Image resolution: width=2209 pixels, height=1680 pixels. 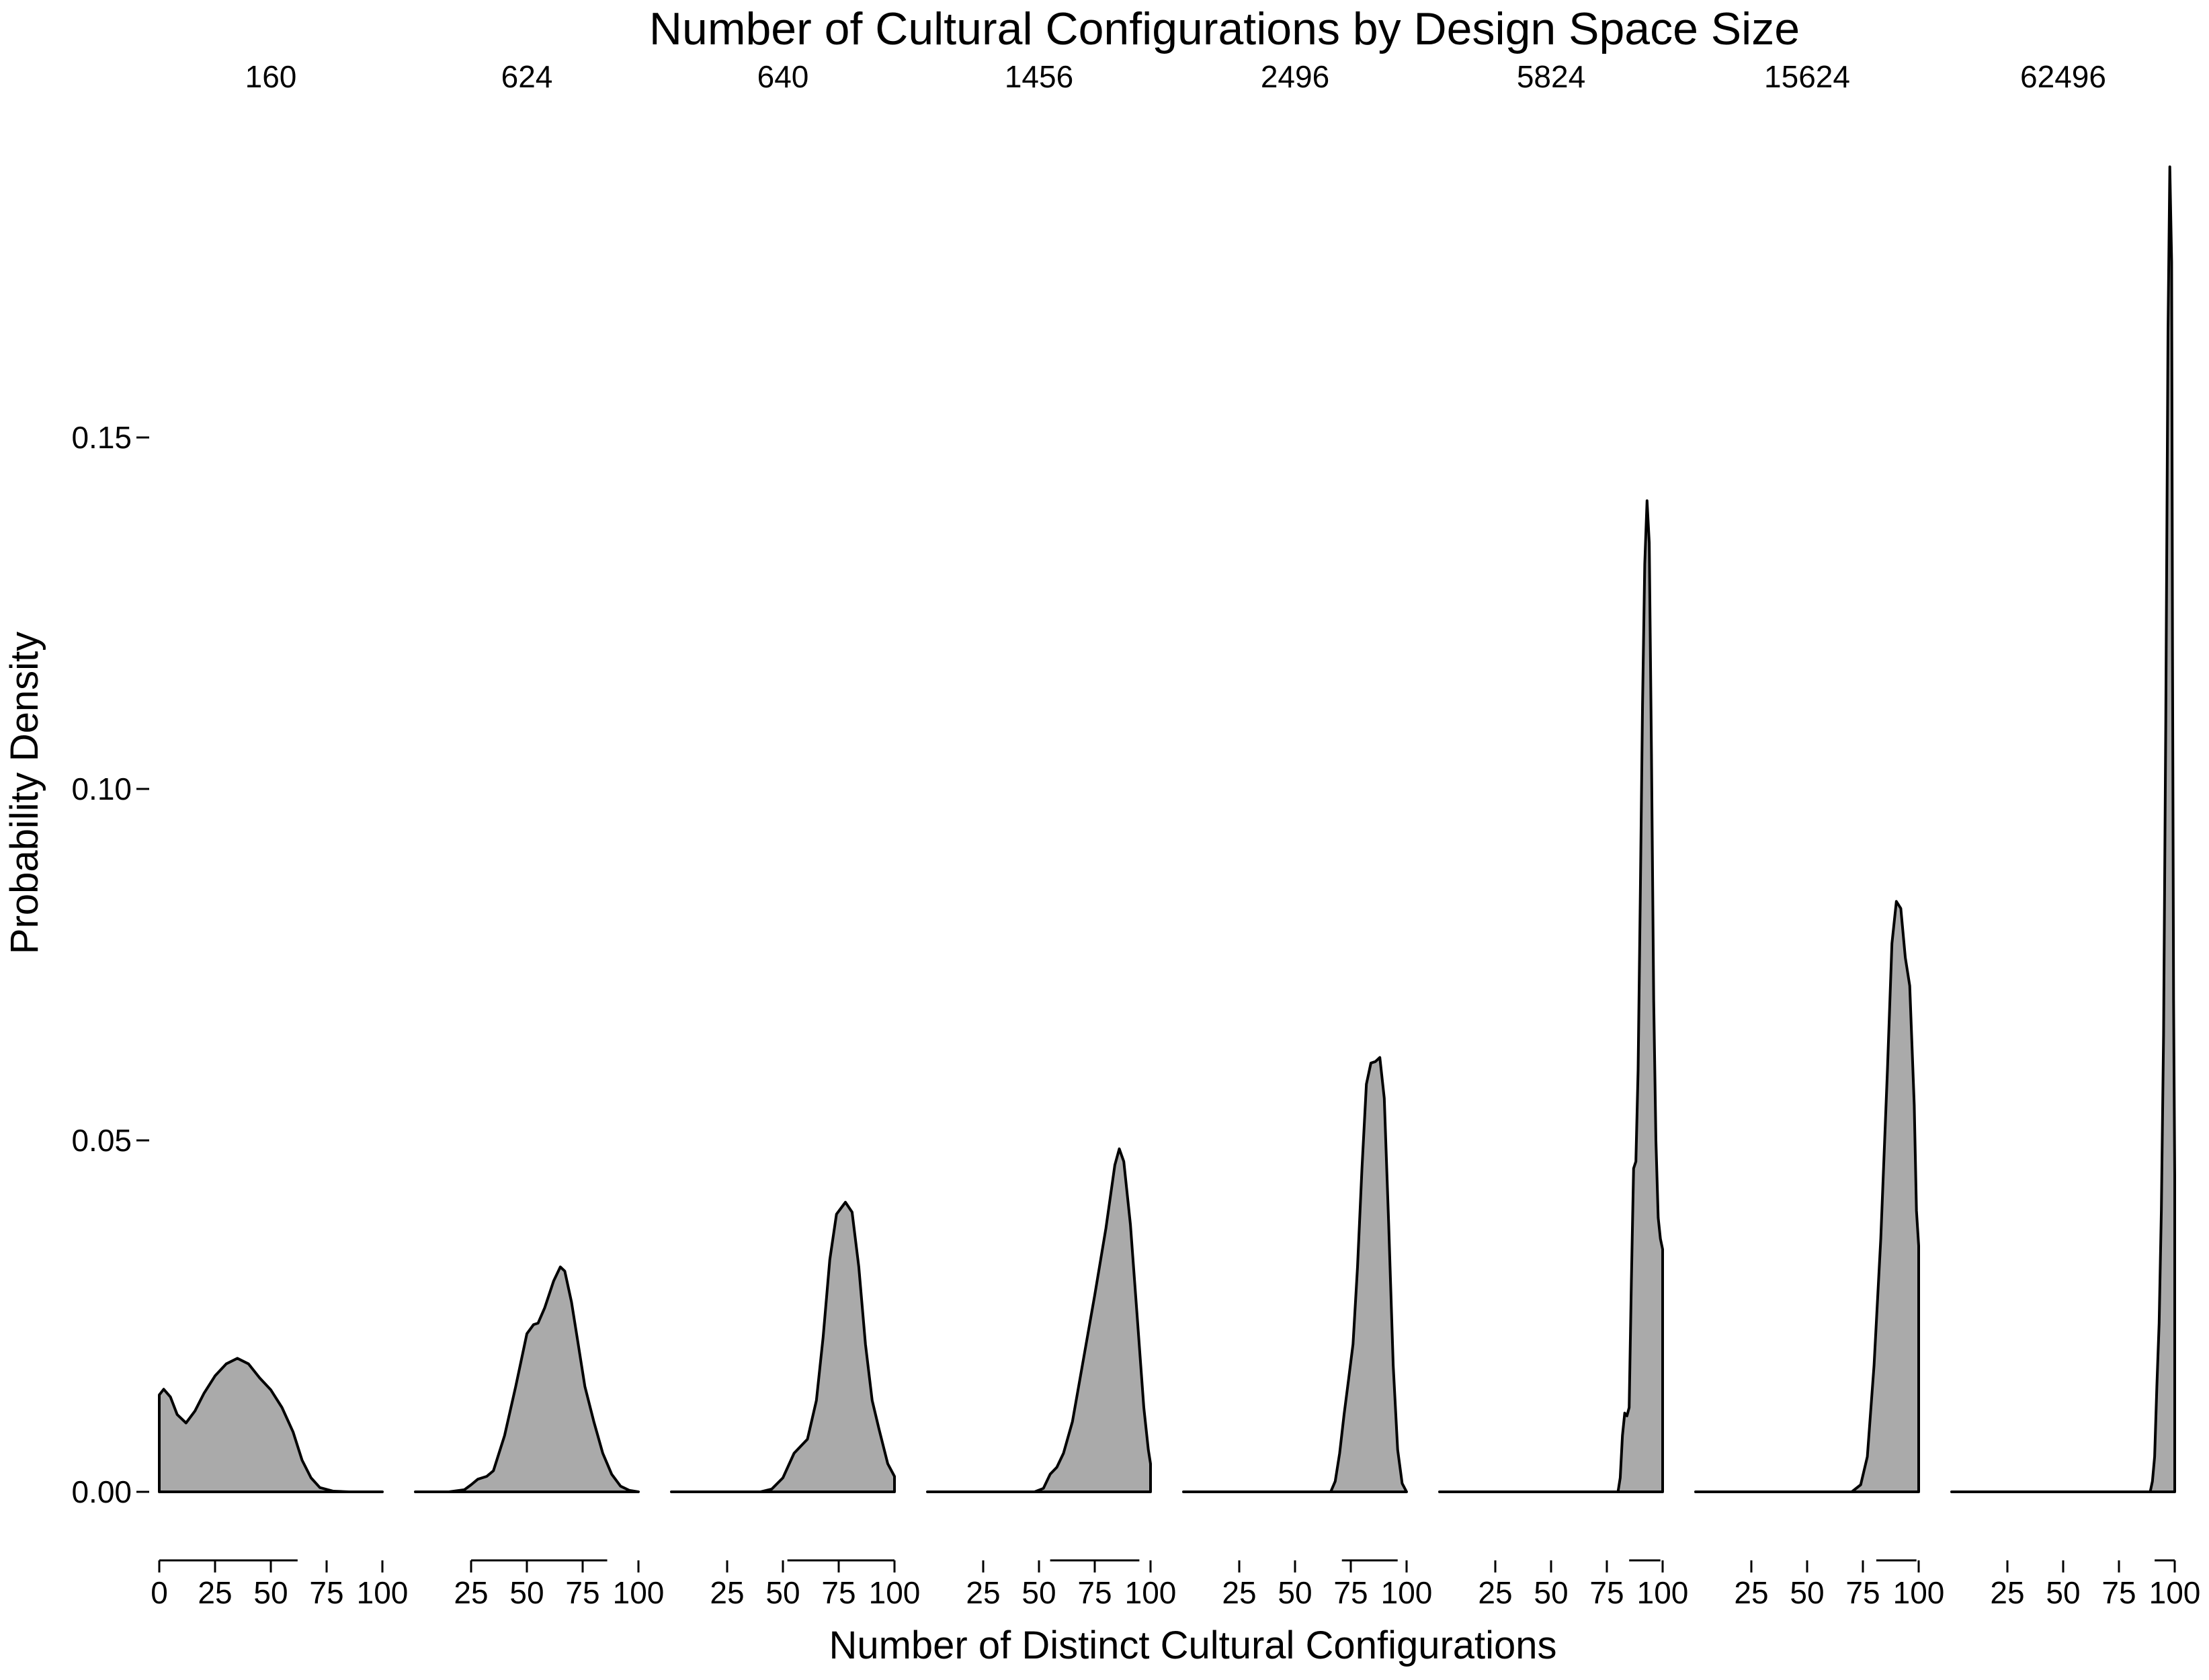 I want to click on y-axis: 0.00 0.05 0.10 0.15, so click(x=110, y=964).